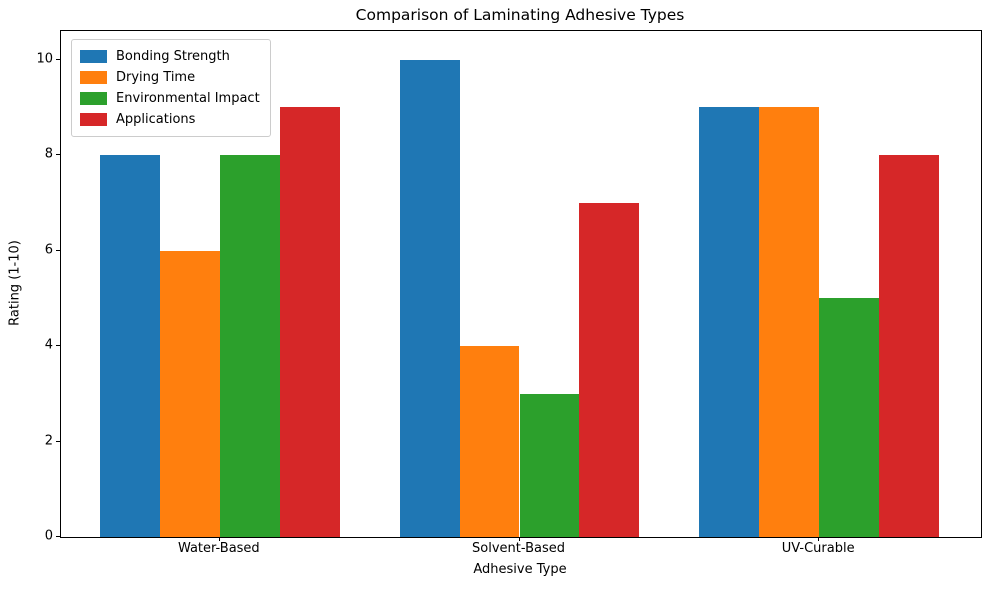  Describe the element at coordinates (48, 154) in the screenshot. I see `y-tick-label: 8` at that location.